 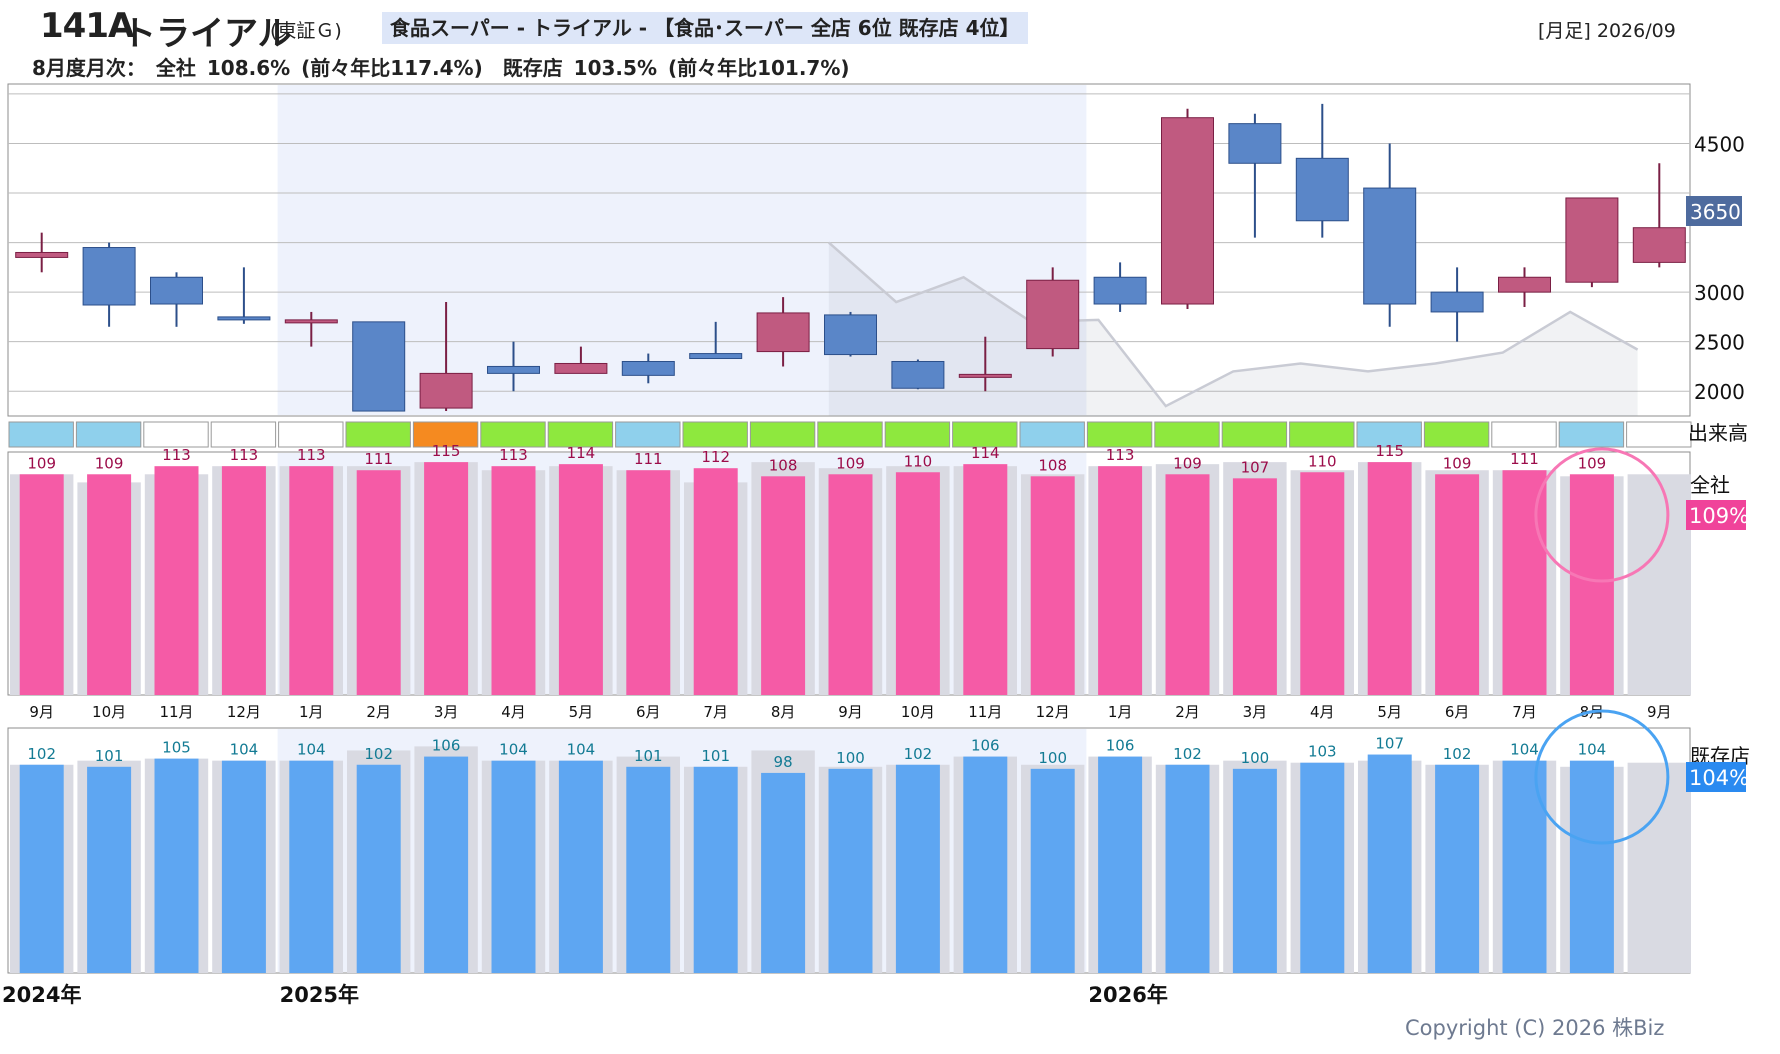 What do you see at coordinates (176, 712) in the screenshot?
I see `month-label: 11月` at bounding box center [176, 712].